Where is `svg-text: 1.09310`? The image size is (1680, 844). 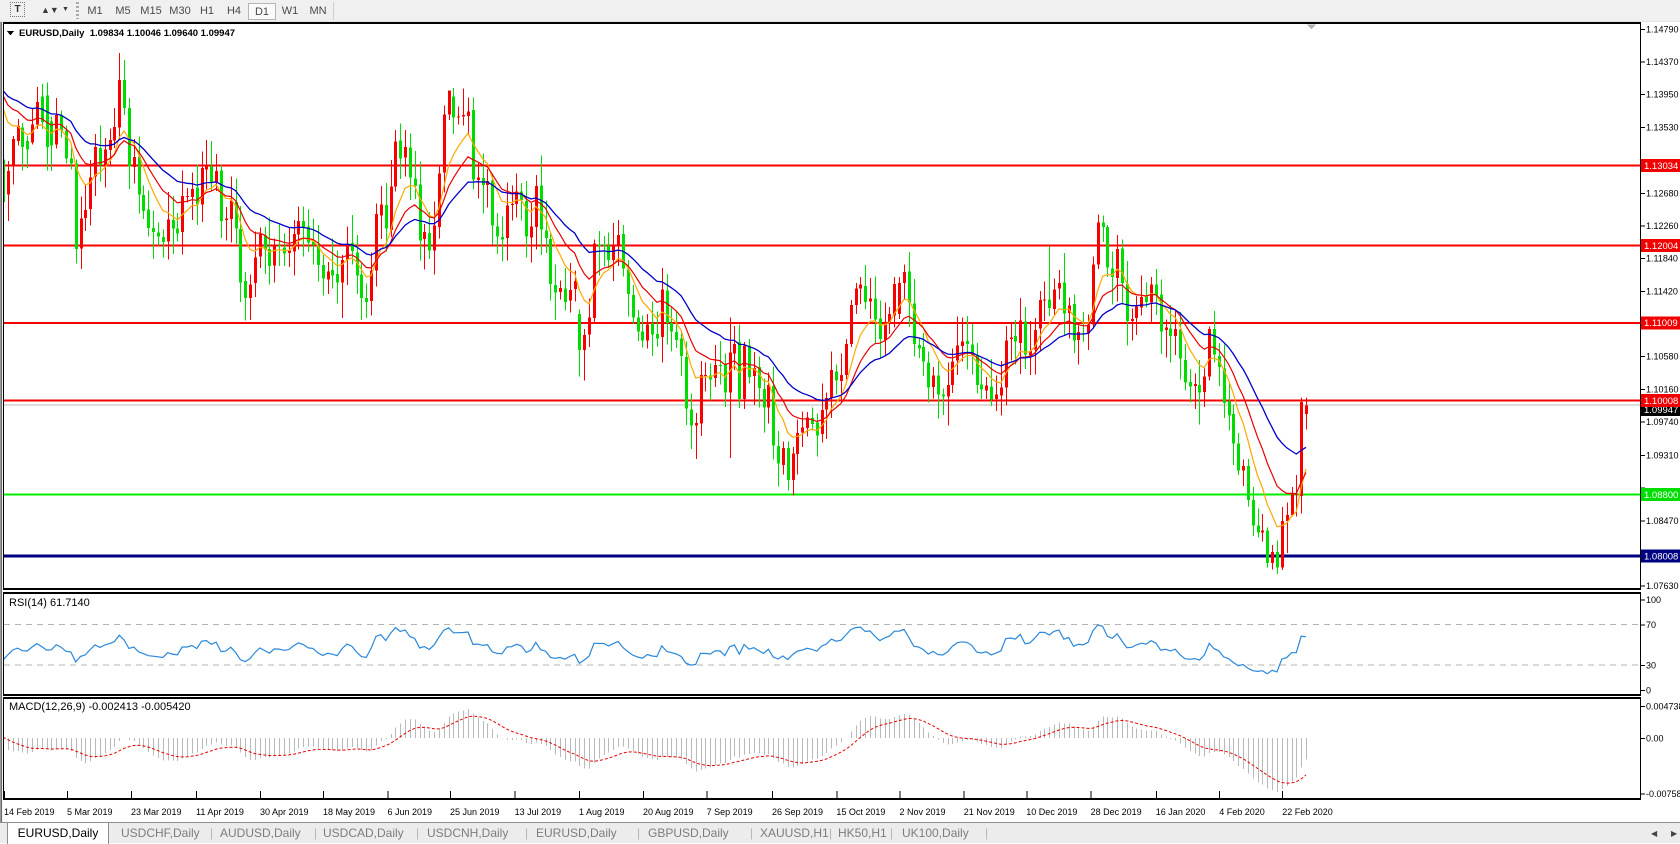
svg-text: 1.09310 is located at coordinates (1662, 456).